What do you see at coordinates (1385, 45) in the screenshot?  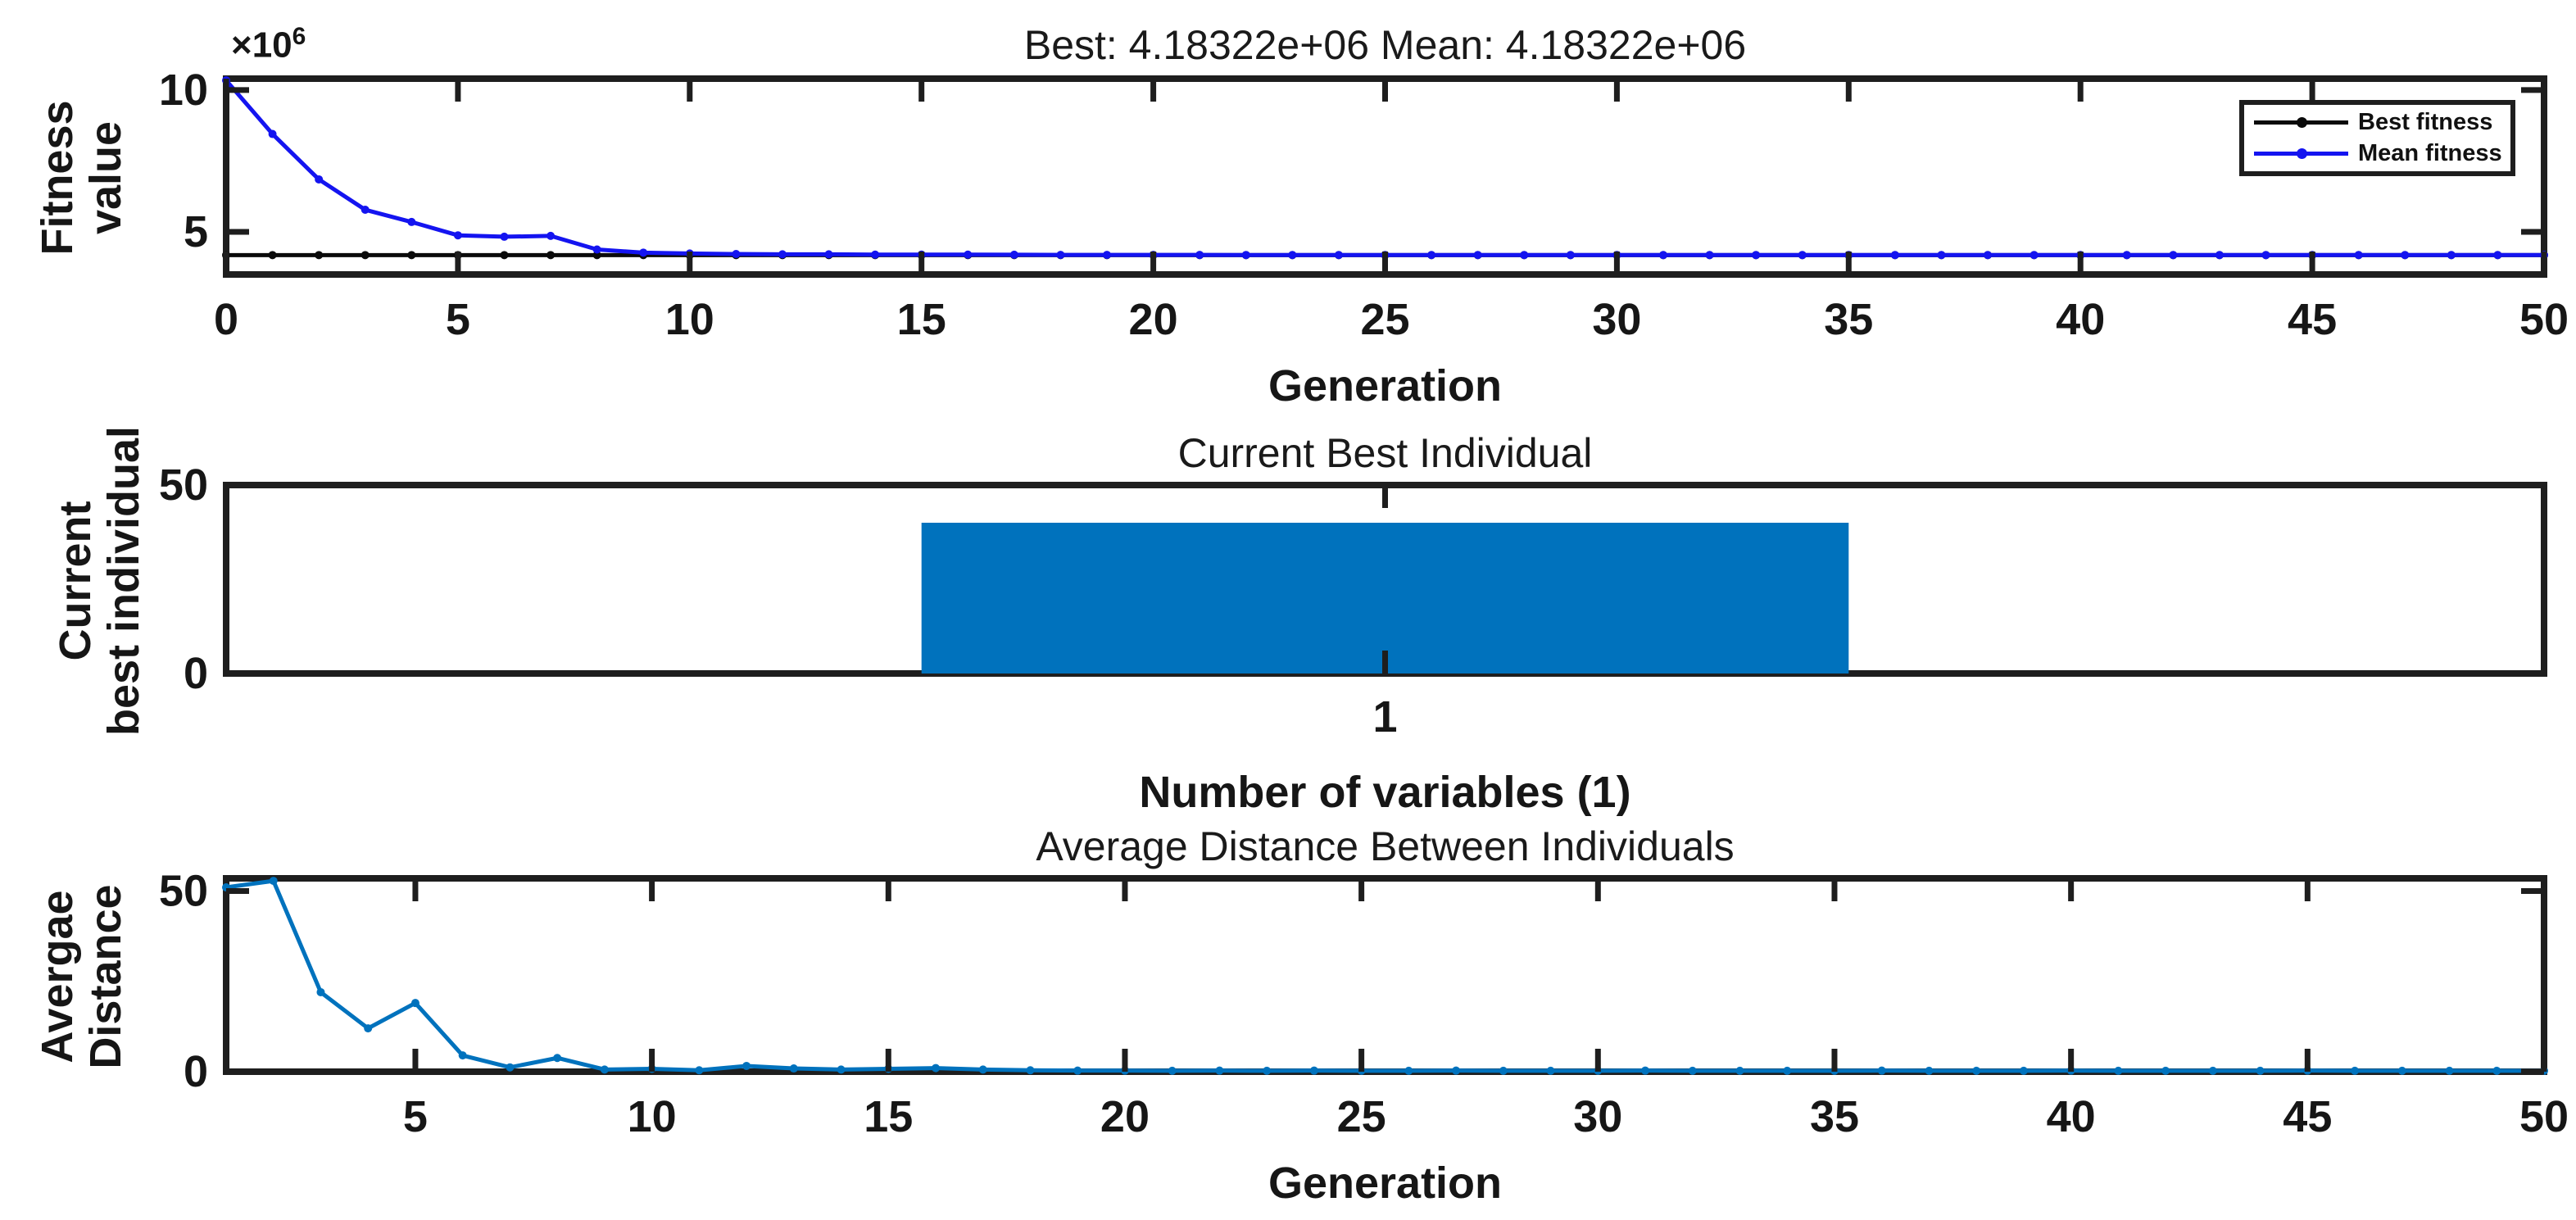 I see `fitness-title: Best: 4.18322e+06 Mean: 4.18322e+06` at bounding box center [1385, 45].